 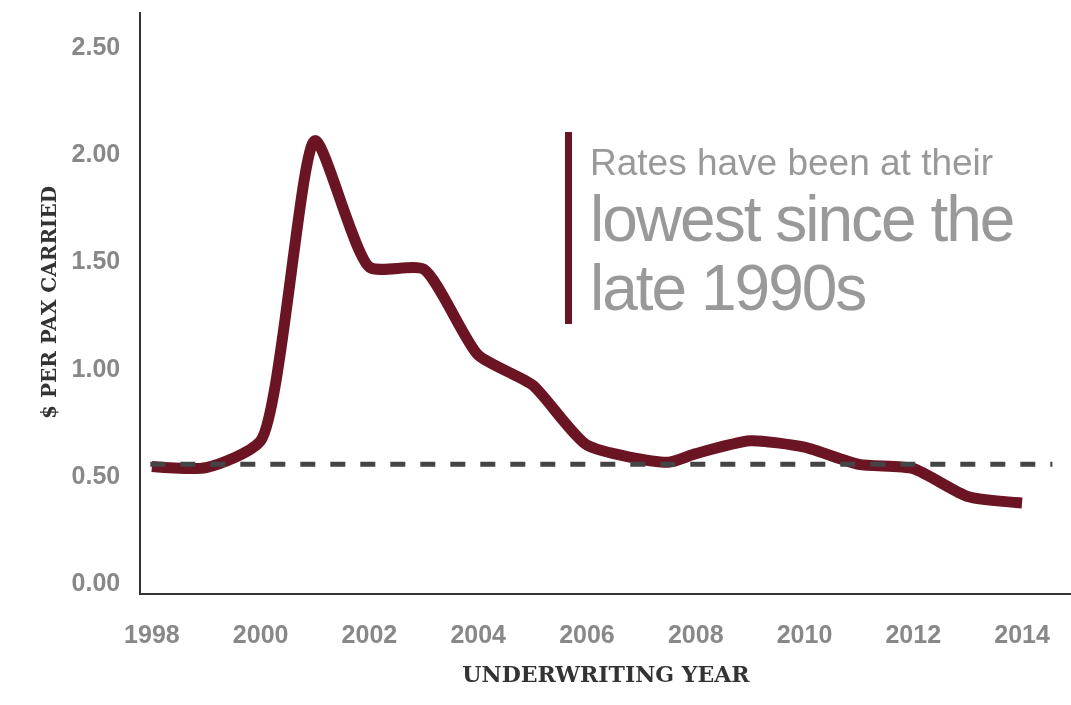 I want to click on x-axis-title: UNDERWRITING YEAR, so click(x=606, y=674).